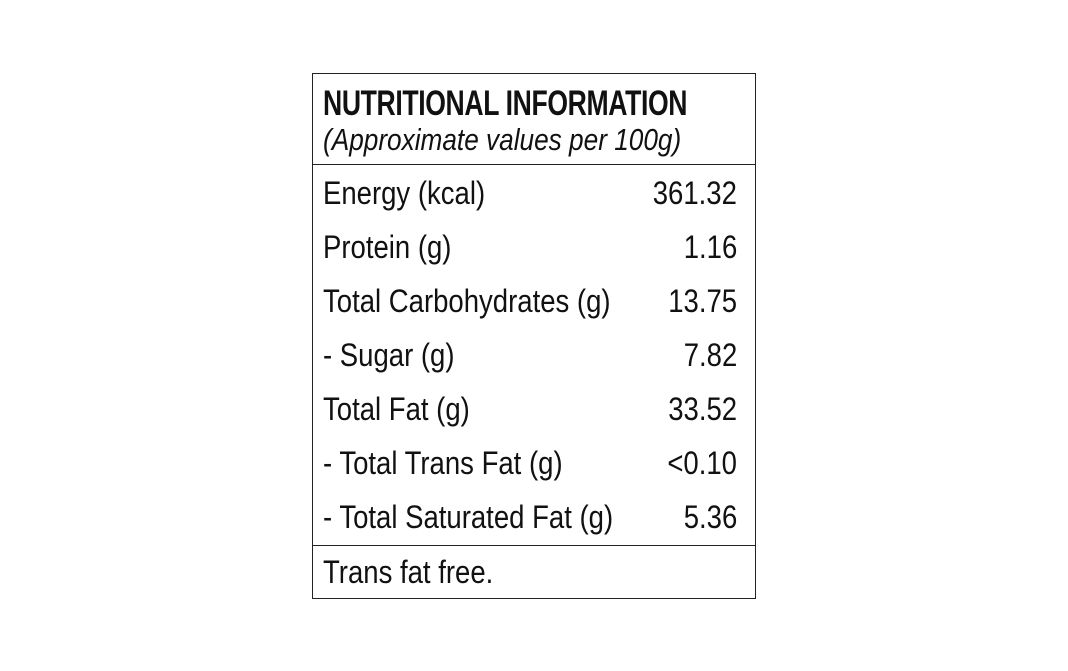 The width and height of the screenshot is (1068, 671). What do you see at coordinates (702, 463) in the screenshot?
I see `nutrient-value: <0.10` at bounding box center [702, 463].